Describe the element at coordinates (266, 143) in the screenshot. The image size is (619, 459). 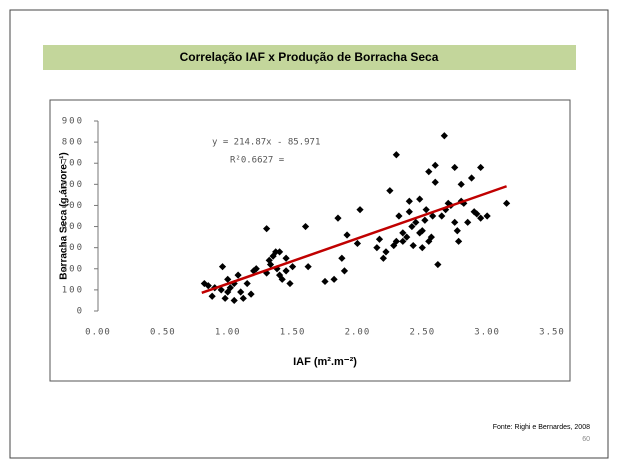
I see `equation: y = 214.87x - 85.971` at that location.